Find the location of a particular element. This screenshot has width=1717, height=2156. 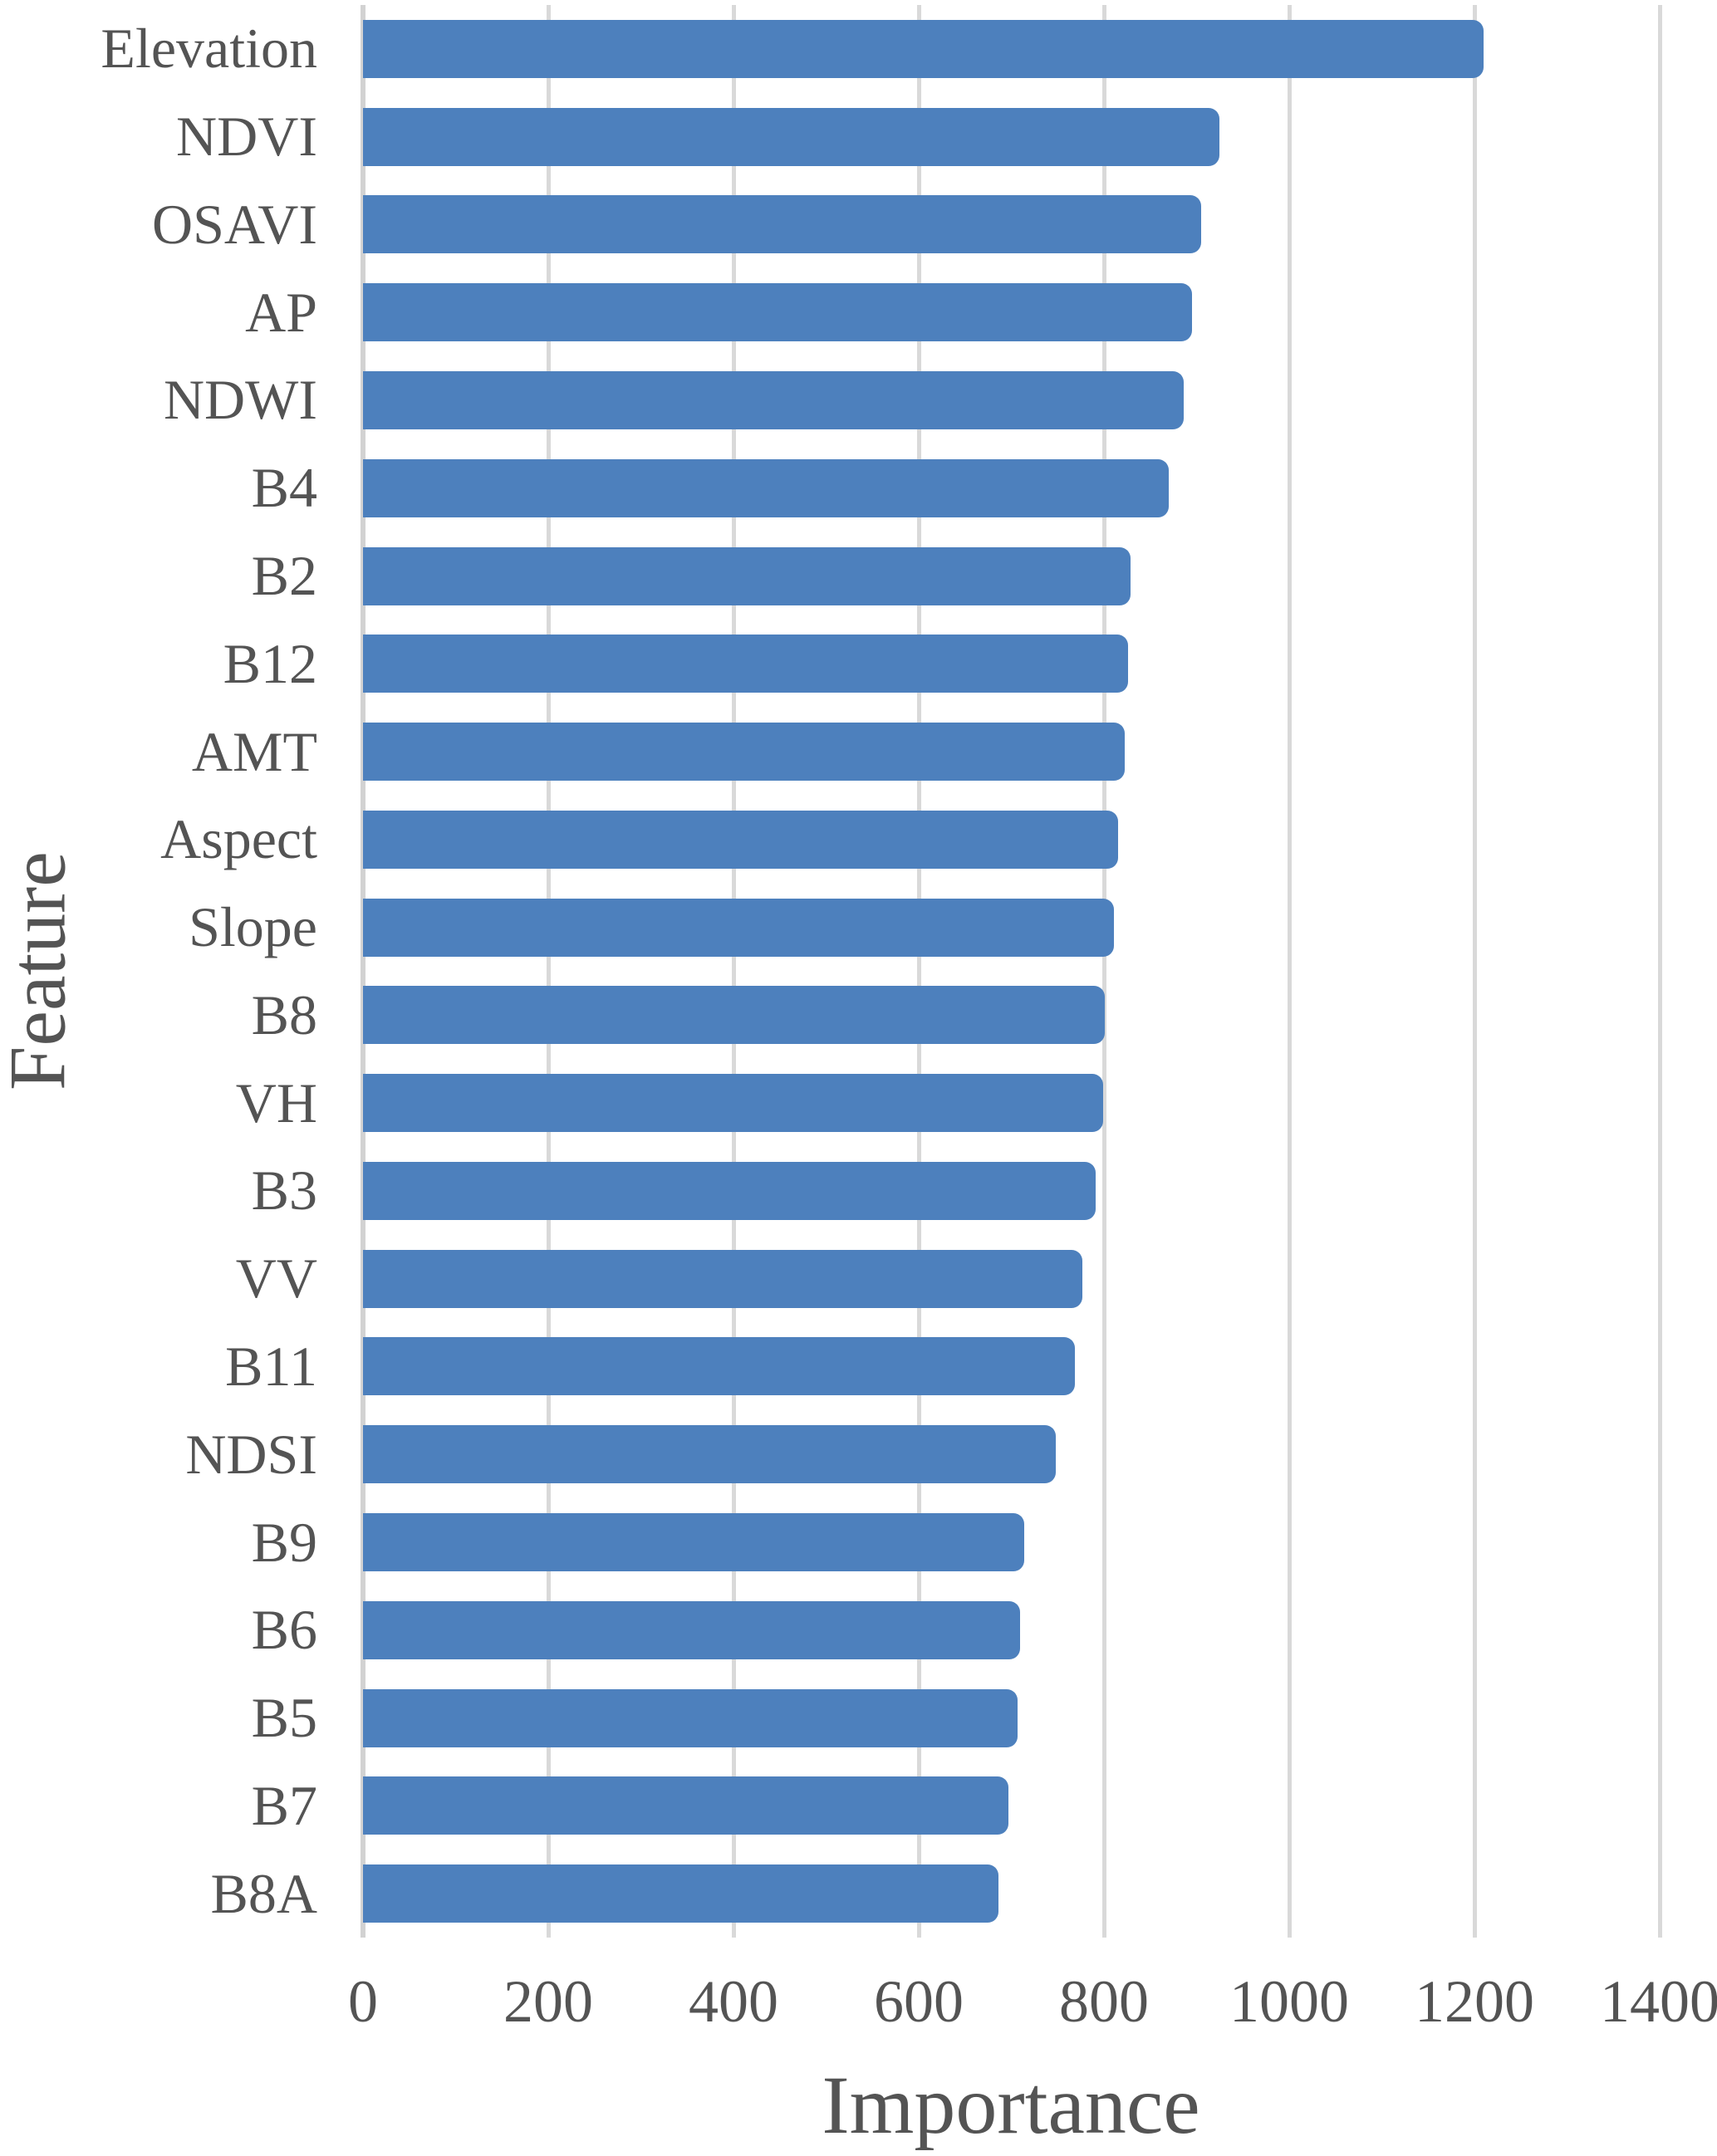

bar-B3 is located at coordinates (729, 1190).